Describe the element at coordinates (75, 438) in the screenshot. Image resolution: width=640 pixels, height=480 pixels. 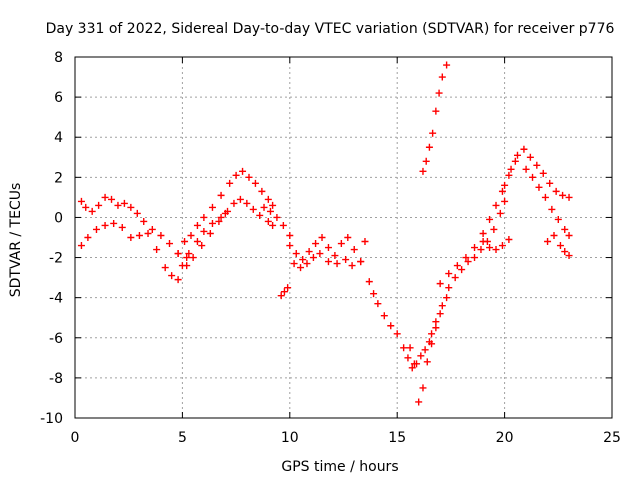
I see `x-tick-label: 0` at that location.